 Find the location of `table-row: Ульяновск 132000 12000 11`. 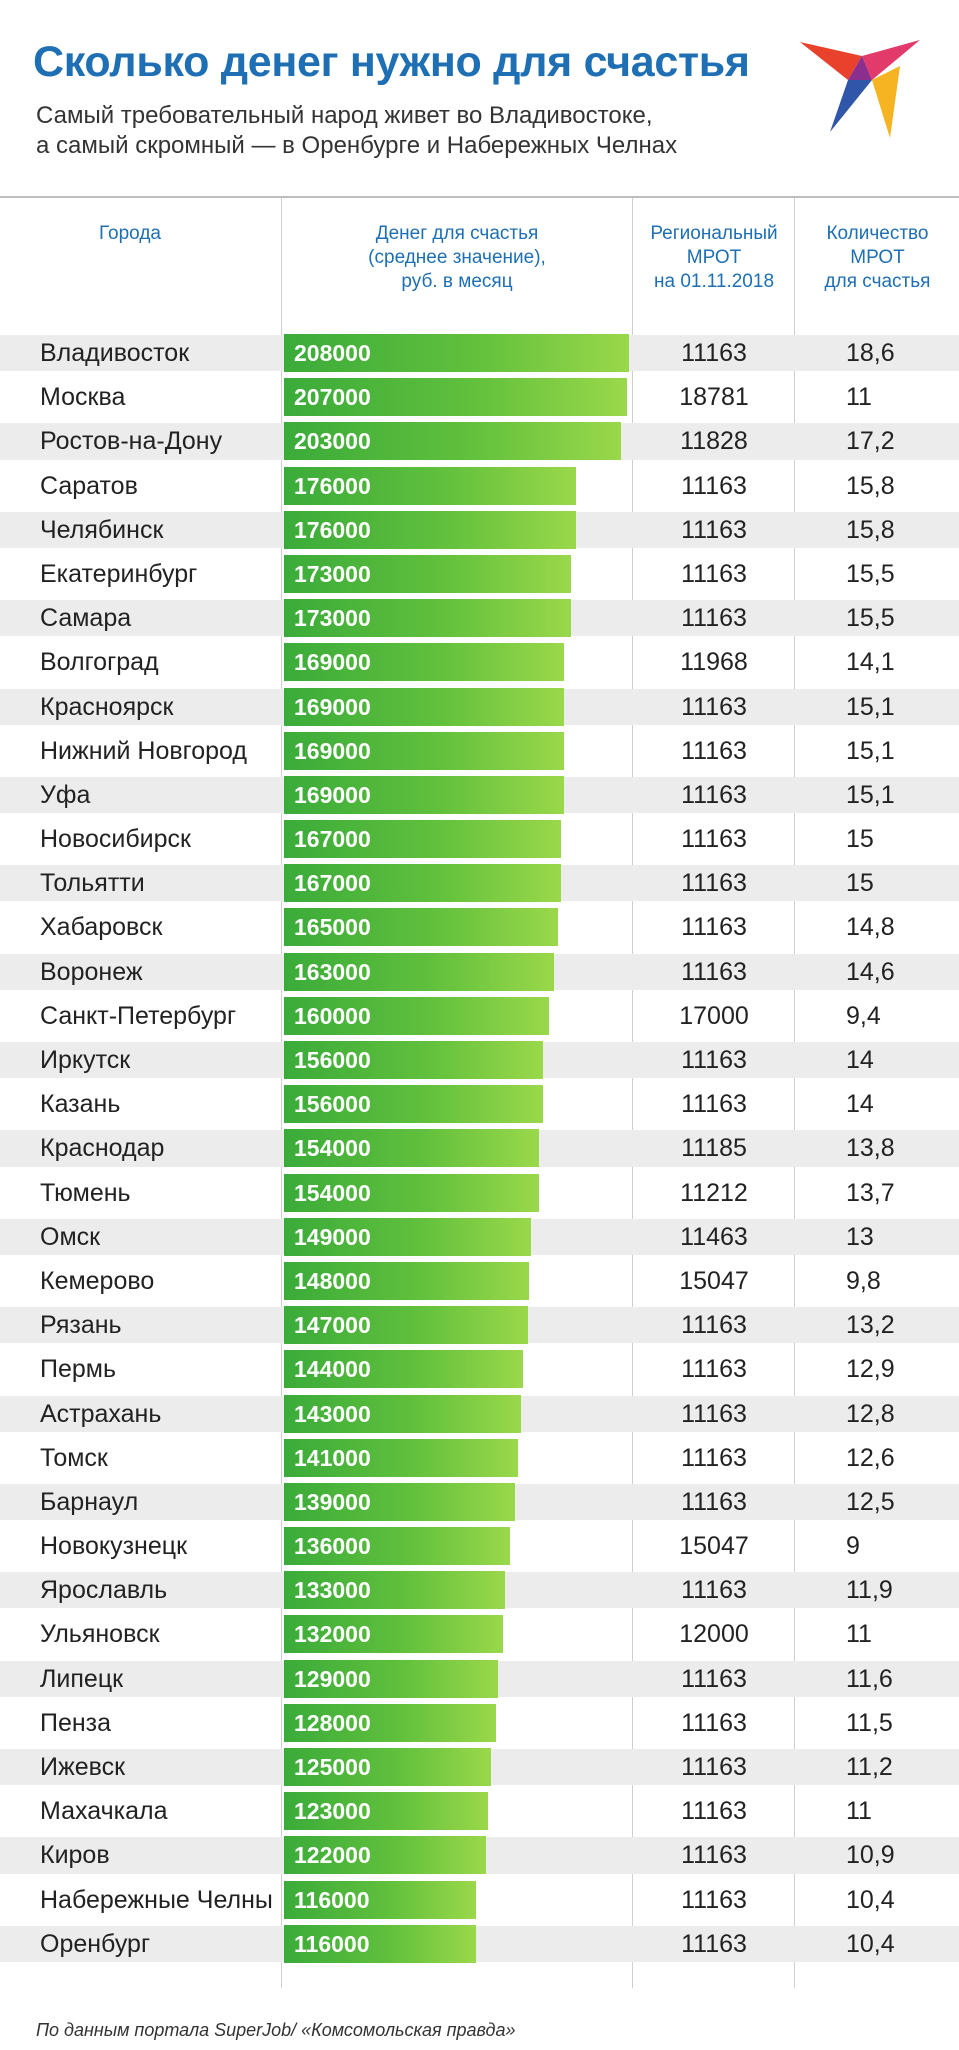

table-row: Ульяновск 132000 12000 11 is located at coordinates (479, 1634).